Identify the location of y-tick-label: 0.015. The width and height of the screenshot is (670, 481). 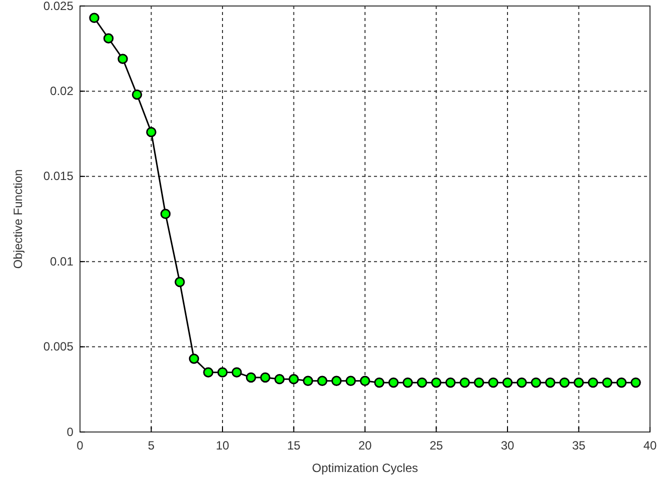
(58, 176).